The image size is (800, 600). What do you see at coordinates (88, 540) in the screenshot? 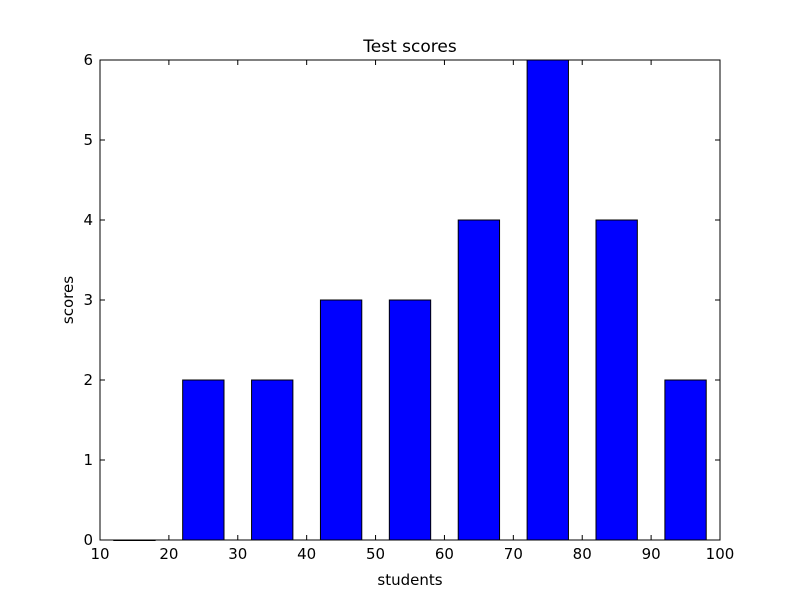
I see `y-tick-label: 0` at bounding box center [88, 540].